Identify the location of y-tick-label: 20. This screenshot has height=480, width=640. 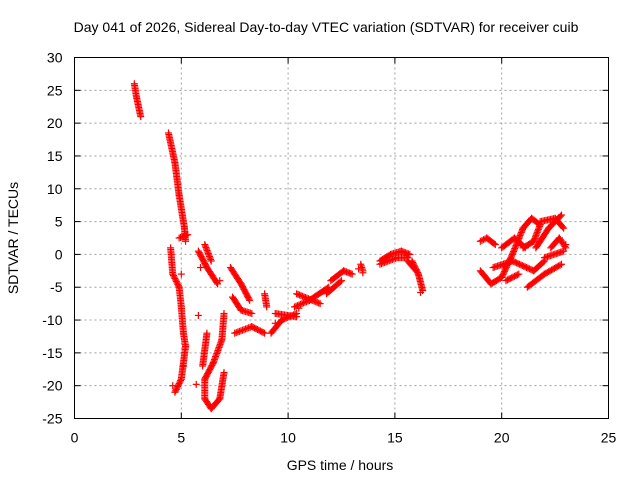
(55, 123).